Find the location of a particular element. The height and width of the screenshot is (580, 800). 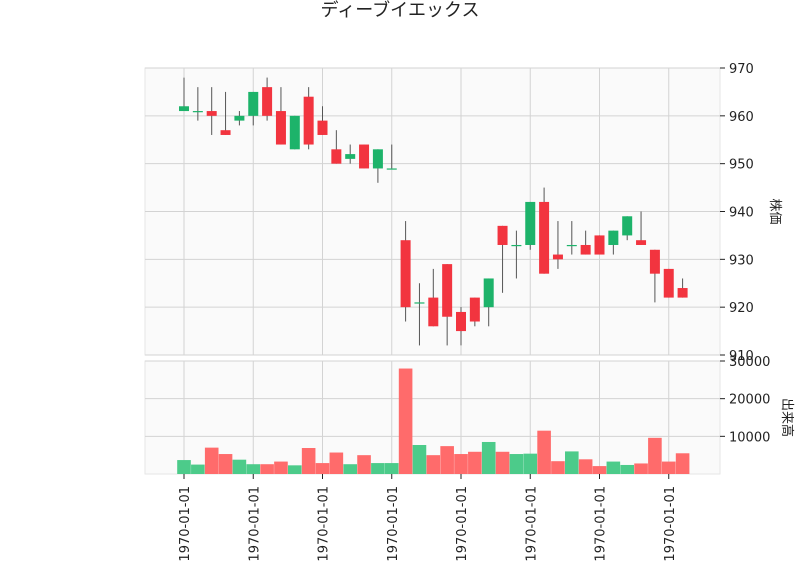

volume-y-axis-label: 出来高 is located at coordinates (787, 417).